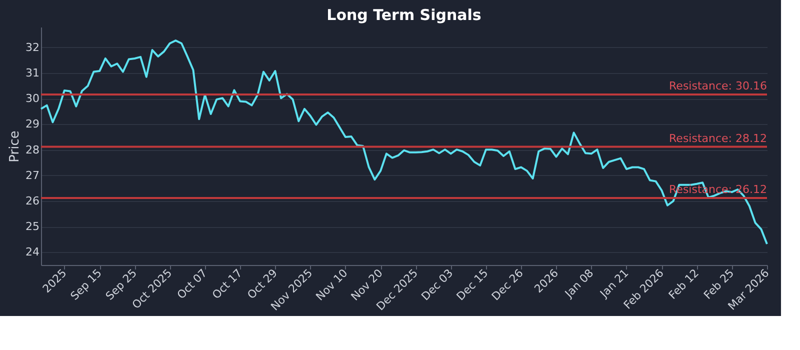 Image resolution: width=800 pixels, height=350 pixels. I want to click on x-tick-label: Nov 10, so click(331, 285).